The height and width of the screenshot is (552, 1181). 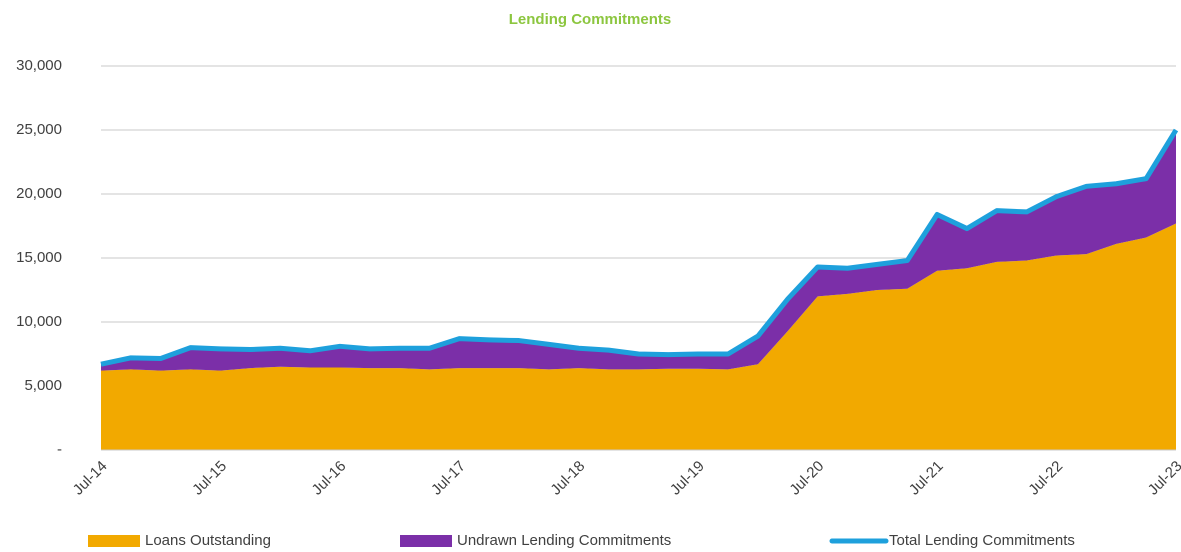 What do you see at coordinates (1163, 478) in the screenshot?
I see `x-tick-label: Jul-23` at bounding box center [1163, 478].